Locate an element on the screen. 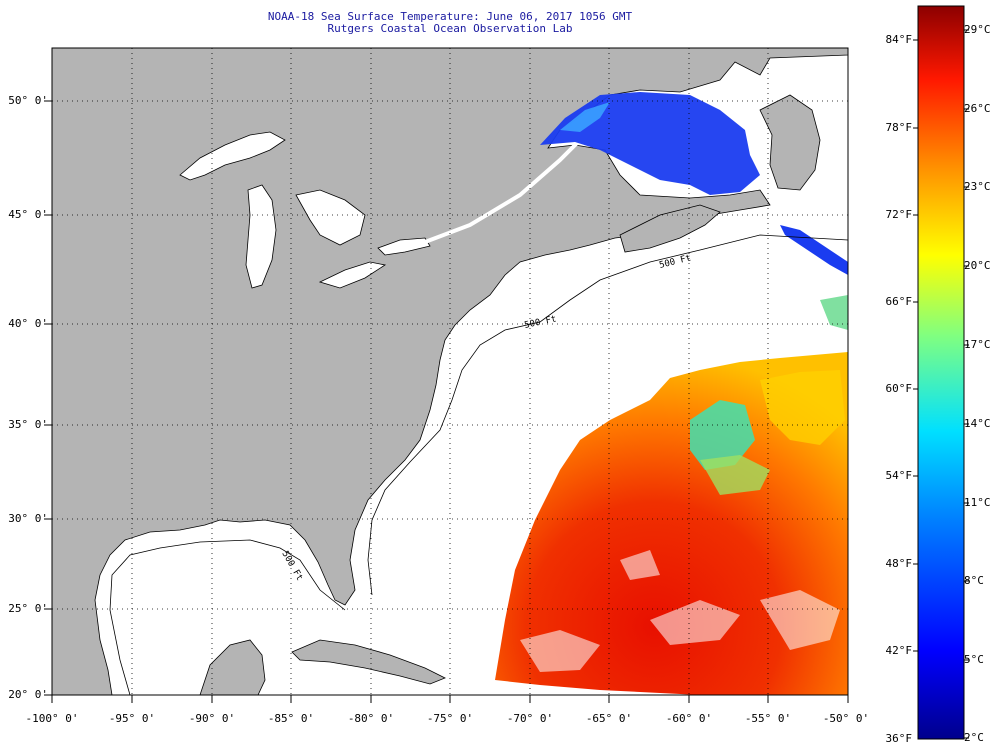 The image size is (1000, 754). lake-erie is located at coordinates (352, 275).